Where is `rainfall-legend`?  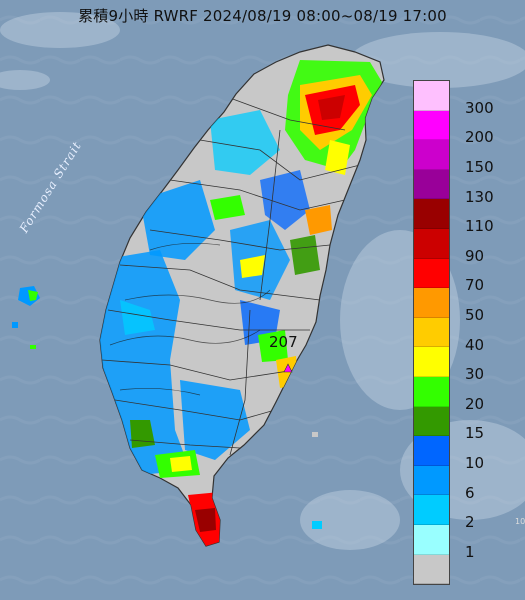 rainfall-legend is located at coordinates (431, 333).